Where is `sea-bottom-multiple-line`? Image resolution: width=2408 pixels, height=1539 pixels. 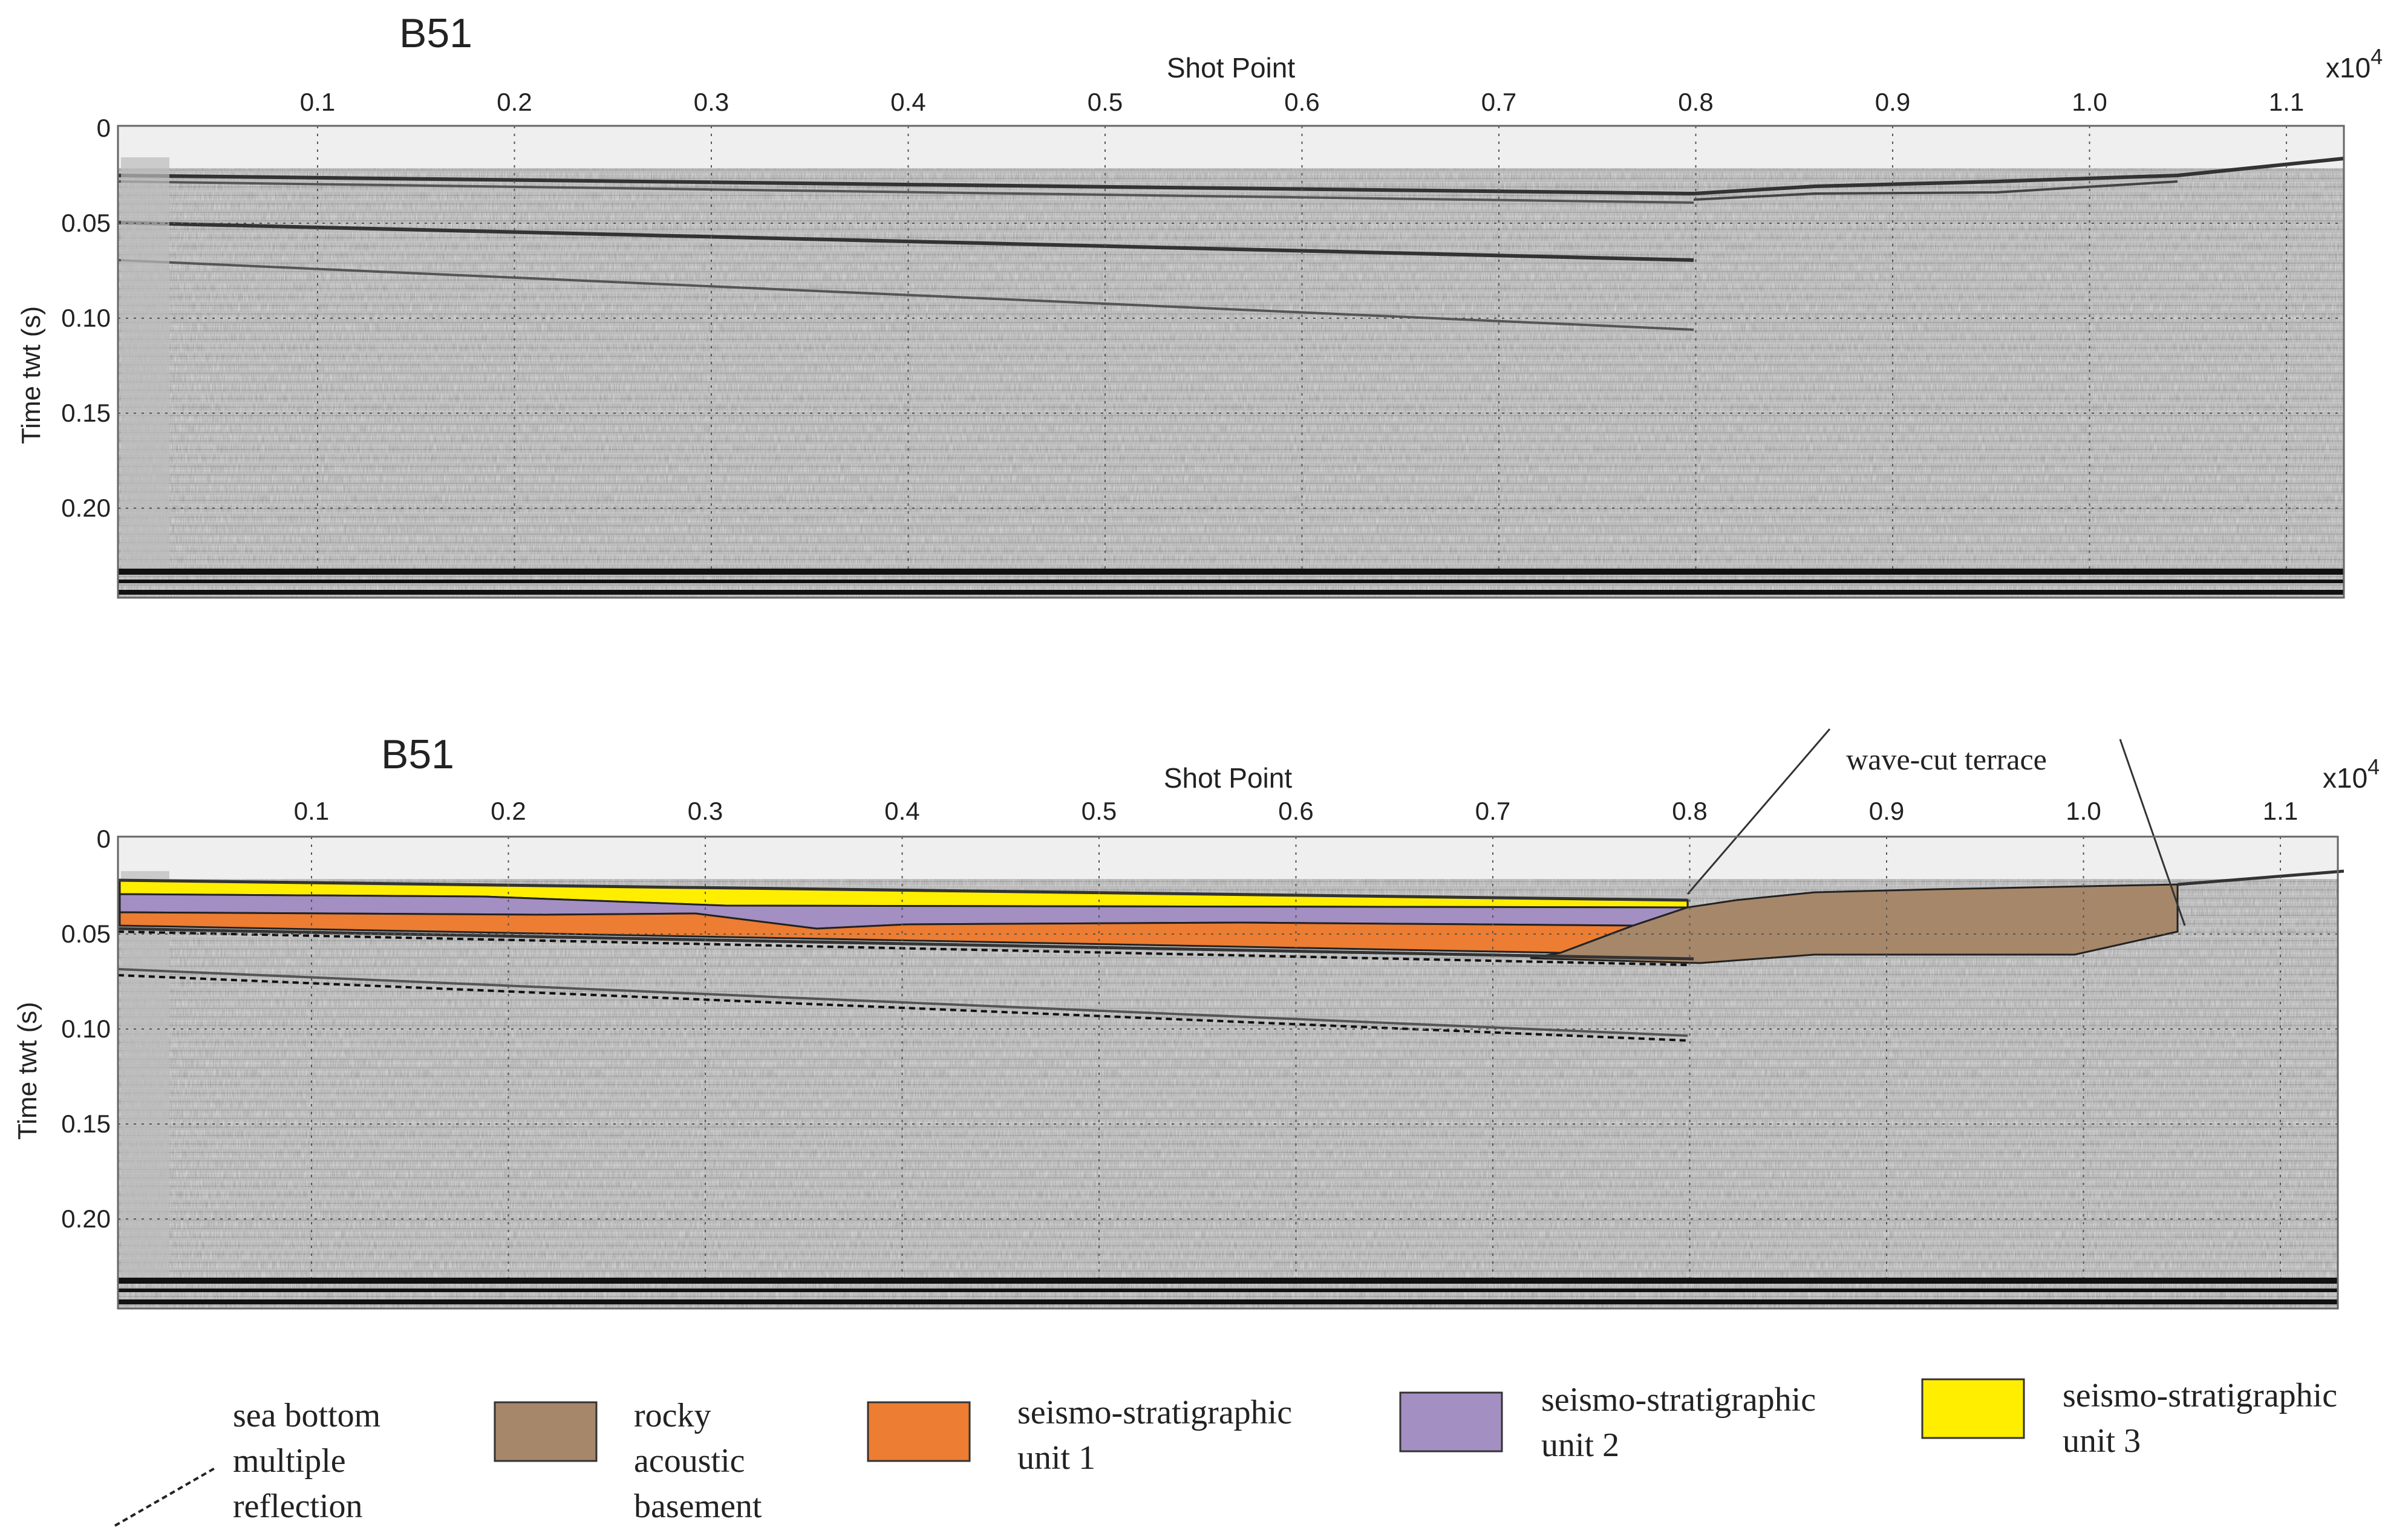
sea-bottom-multiple-line is located at coordinates (902, 1008).